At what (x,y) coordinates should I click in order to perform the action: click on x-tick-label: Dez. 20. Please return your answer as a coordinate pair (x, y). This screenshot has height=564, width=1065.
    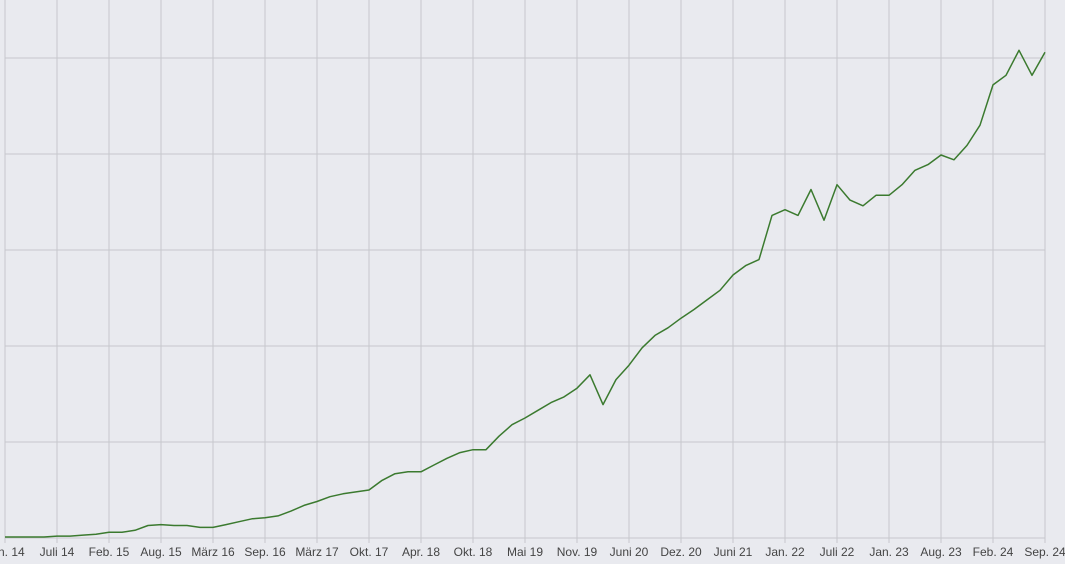
    Looking at the image, I should click on (681, 552).